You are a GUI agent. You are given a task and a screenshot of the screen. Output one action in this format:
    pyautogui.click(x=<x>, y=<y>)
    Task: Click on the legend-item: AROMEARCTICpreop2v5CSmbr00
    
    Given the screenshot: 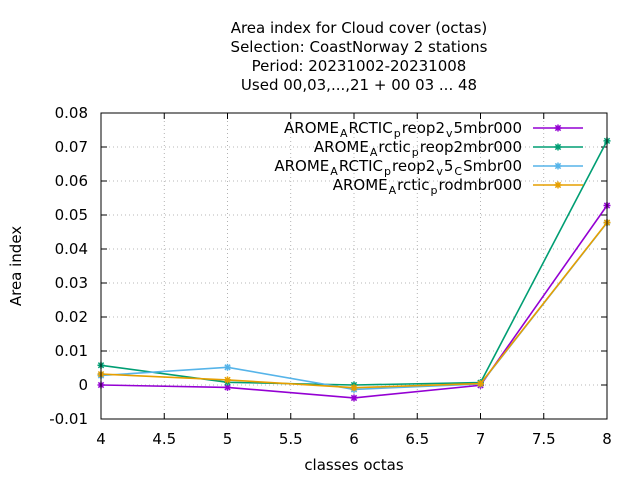 What is the action you would take?
    pyautogui.click(x=428, y=167)
    